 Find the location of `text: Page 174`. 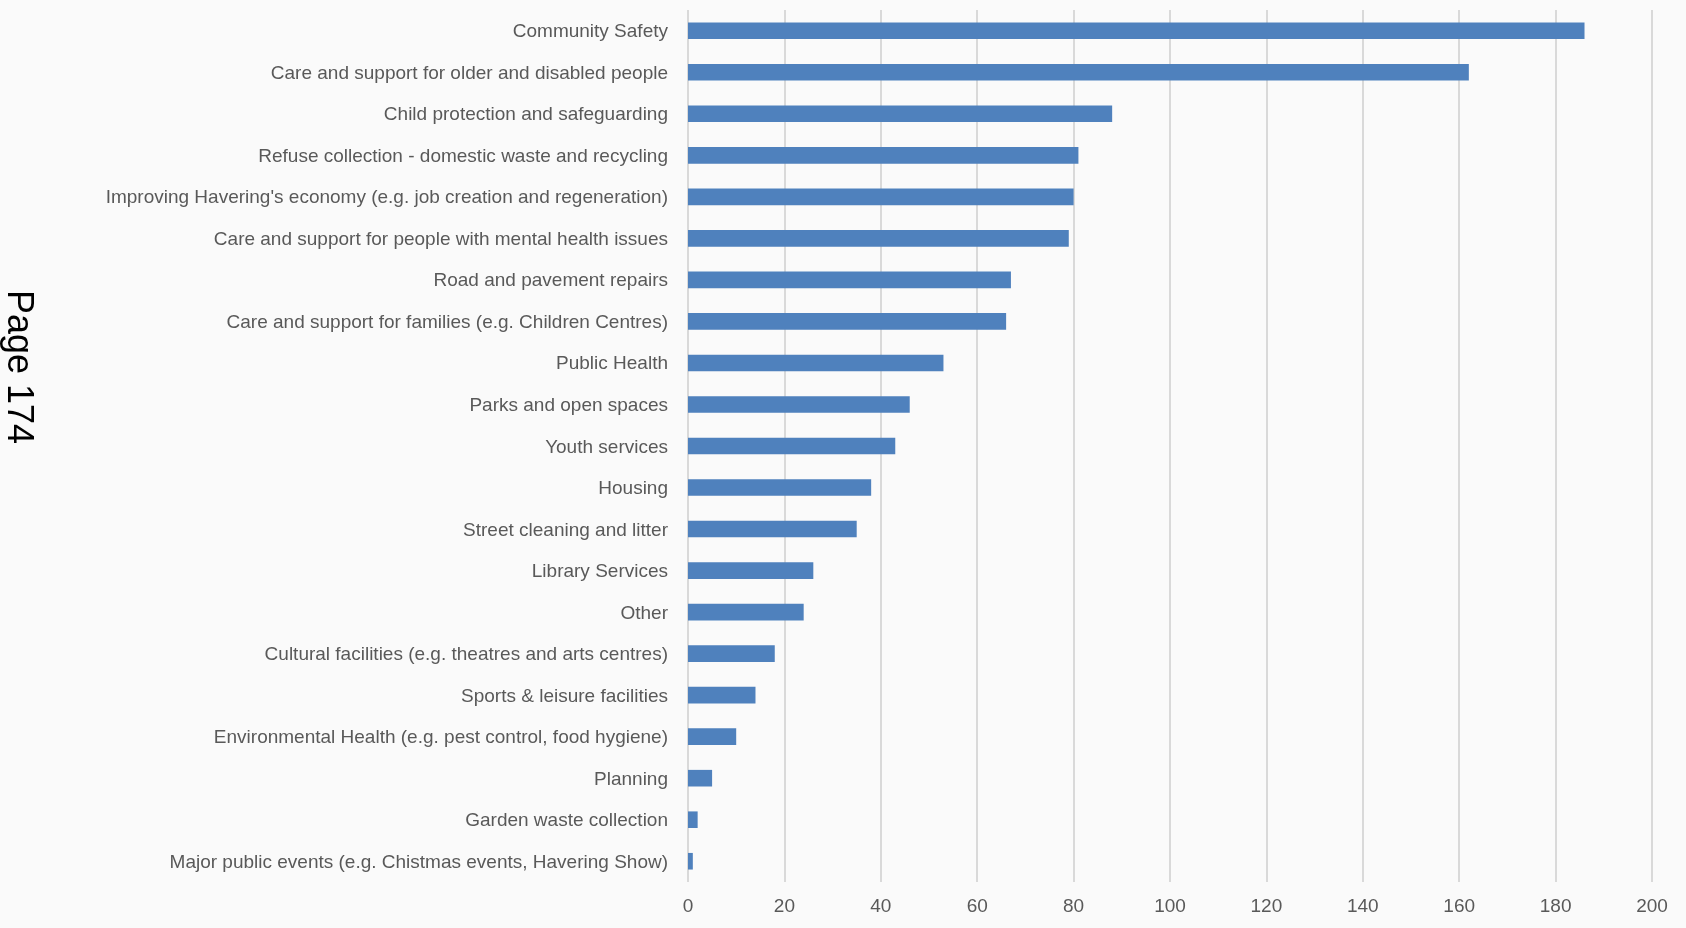

text: Page 174 is located at coordinates (20, 367).